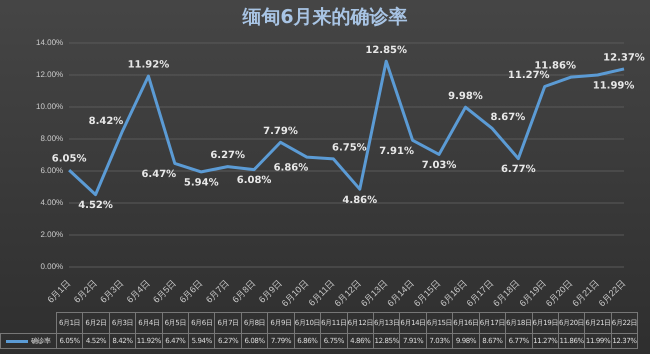 The width and height of the screenshot is (650, 354). Describe the element at coordinates (624, 58) in the screenshot. I see `text: 12.37%` at that location.